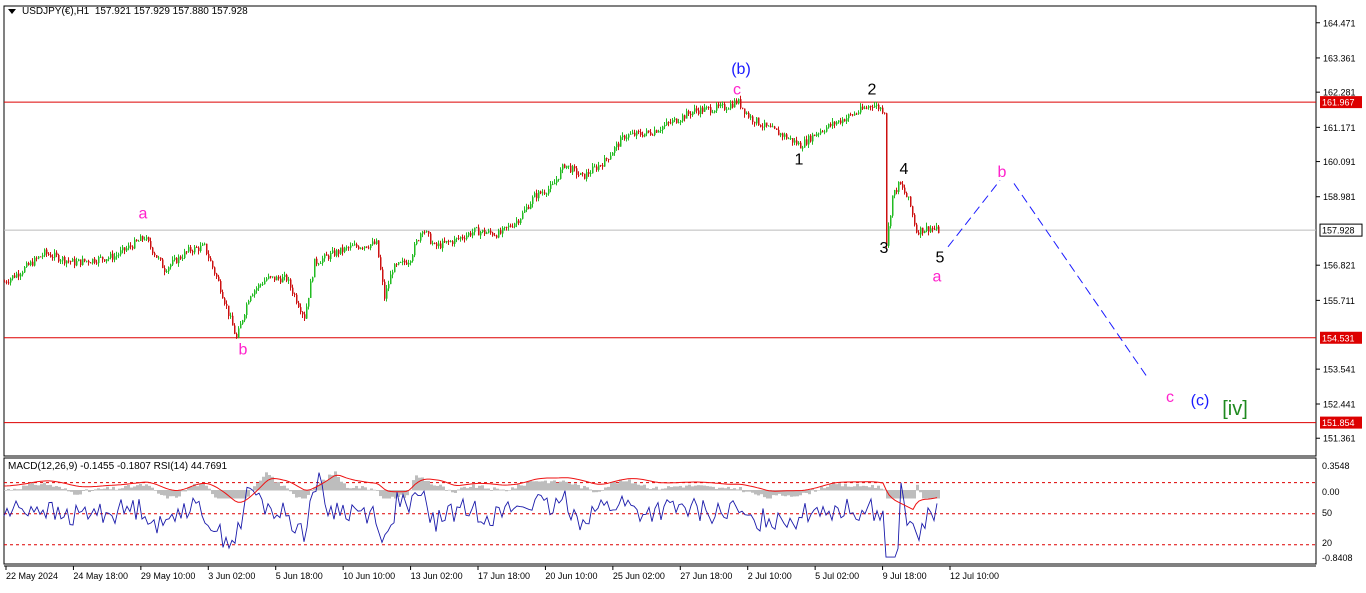 Image resolution: width=1366 pixels, height=593 pixels. What do you see at coordinates (56, 11) in the screenshot?
I see `symbol-label: USDJPY(€),H1` at bounding box center [56, 11].